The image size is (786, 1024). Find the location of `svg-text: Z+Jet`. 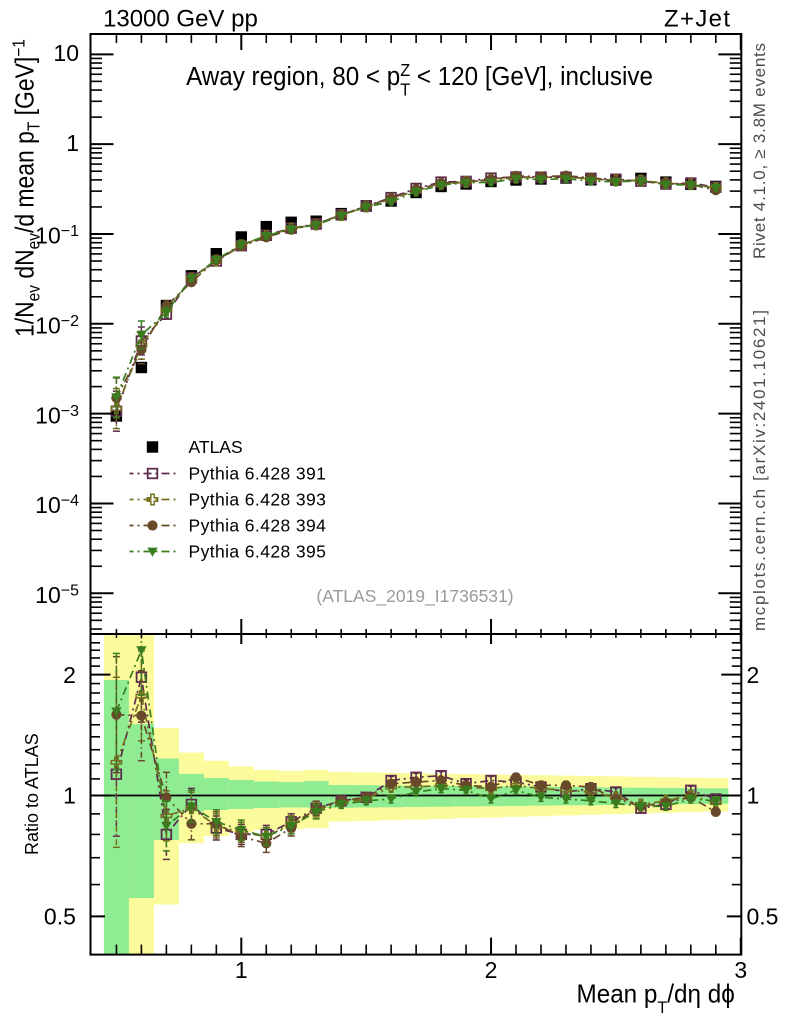

svg-text: Z+Jet is located at coordinates (697, 19).